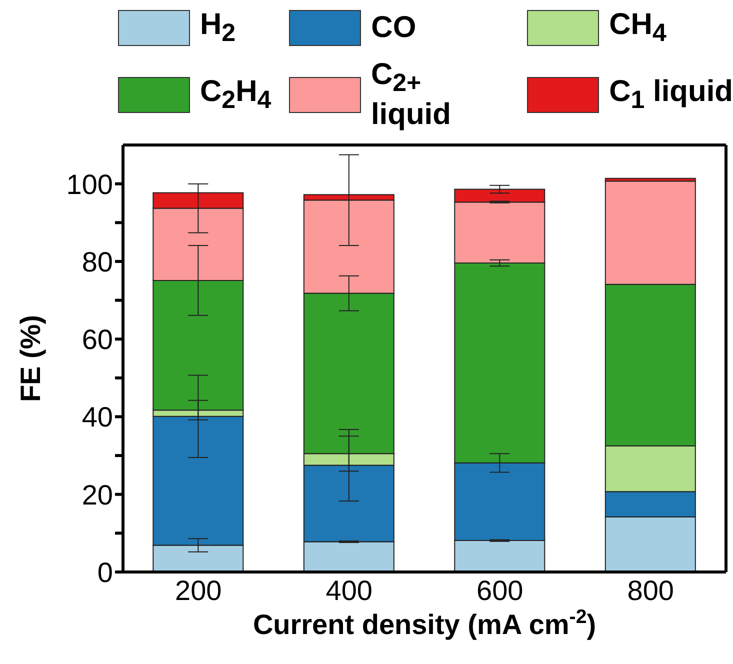 The image size is (733, 664). What do you see at coordinates (97, 494) in the screenshot?
I see `y-tick-label: 20` at bounding box center [97, 494].